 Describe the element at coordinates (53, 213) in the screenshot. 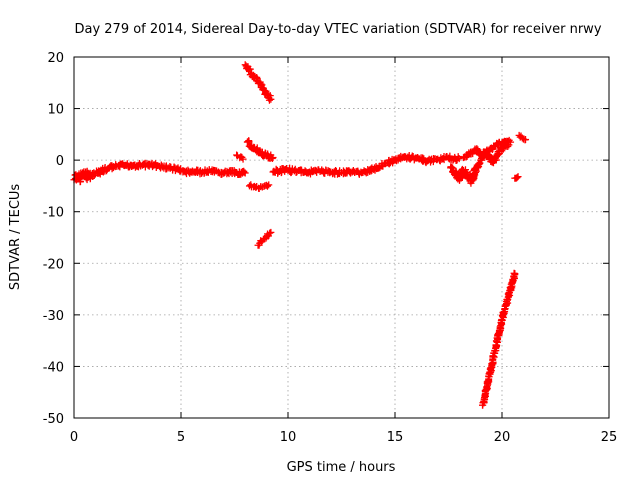

I see `y-tick-label: -10` at that location.